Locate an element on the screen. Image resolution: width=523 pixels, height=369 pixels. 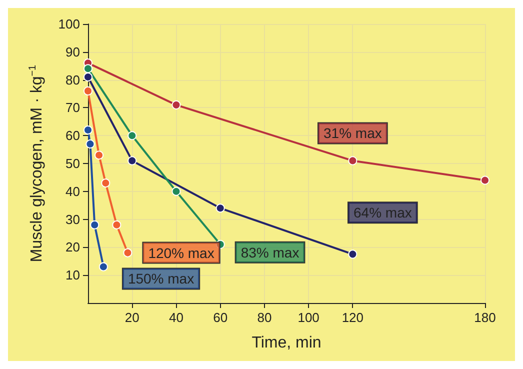
y-tick-label: 40 is located at coordinates (73, 191).